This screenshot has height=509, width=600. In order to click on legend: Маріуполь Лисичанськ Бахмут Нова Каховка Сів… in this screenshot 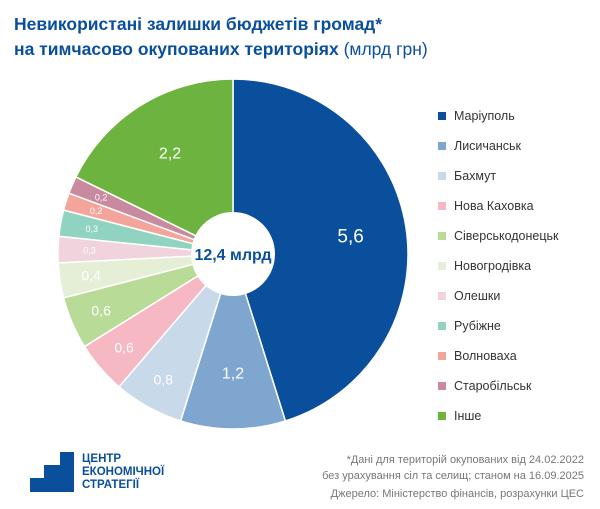, I will do `click(498, 266)`.